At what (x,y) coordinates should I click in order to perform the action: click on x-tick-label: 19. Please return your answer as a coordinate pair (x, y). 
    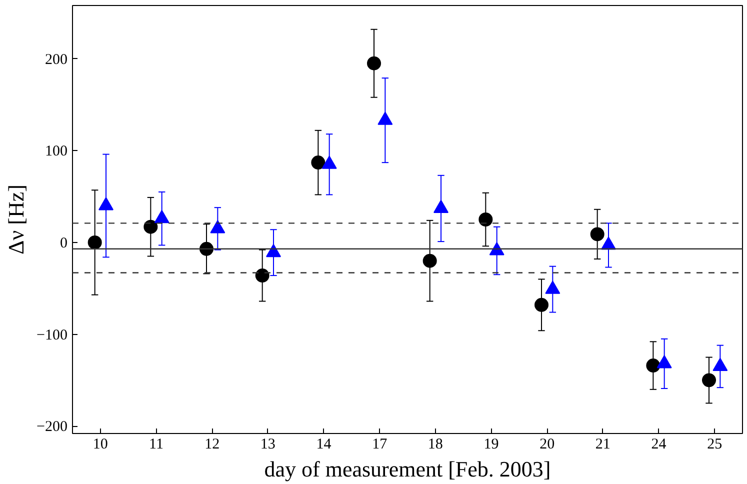
    Looking at the image, I should click on (491, 444).